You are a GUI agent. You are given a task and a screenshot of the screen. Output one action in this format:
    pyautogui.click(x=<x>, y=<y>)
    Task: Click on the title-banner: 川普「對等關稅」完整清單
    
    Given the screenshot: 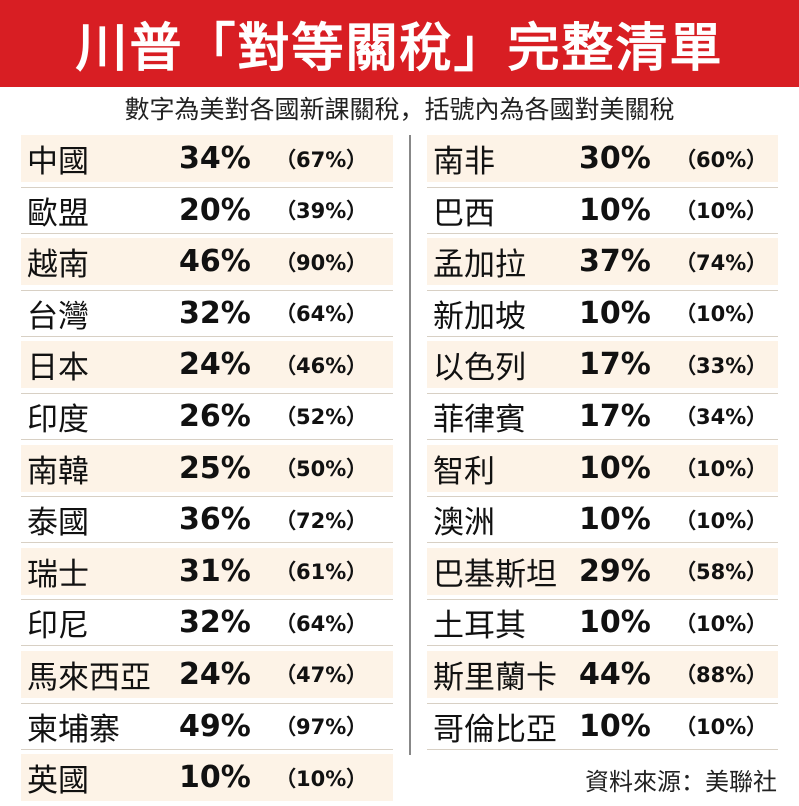 What is the action you would take?
    pyautogui.click(x=399, y=43)
    